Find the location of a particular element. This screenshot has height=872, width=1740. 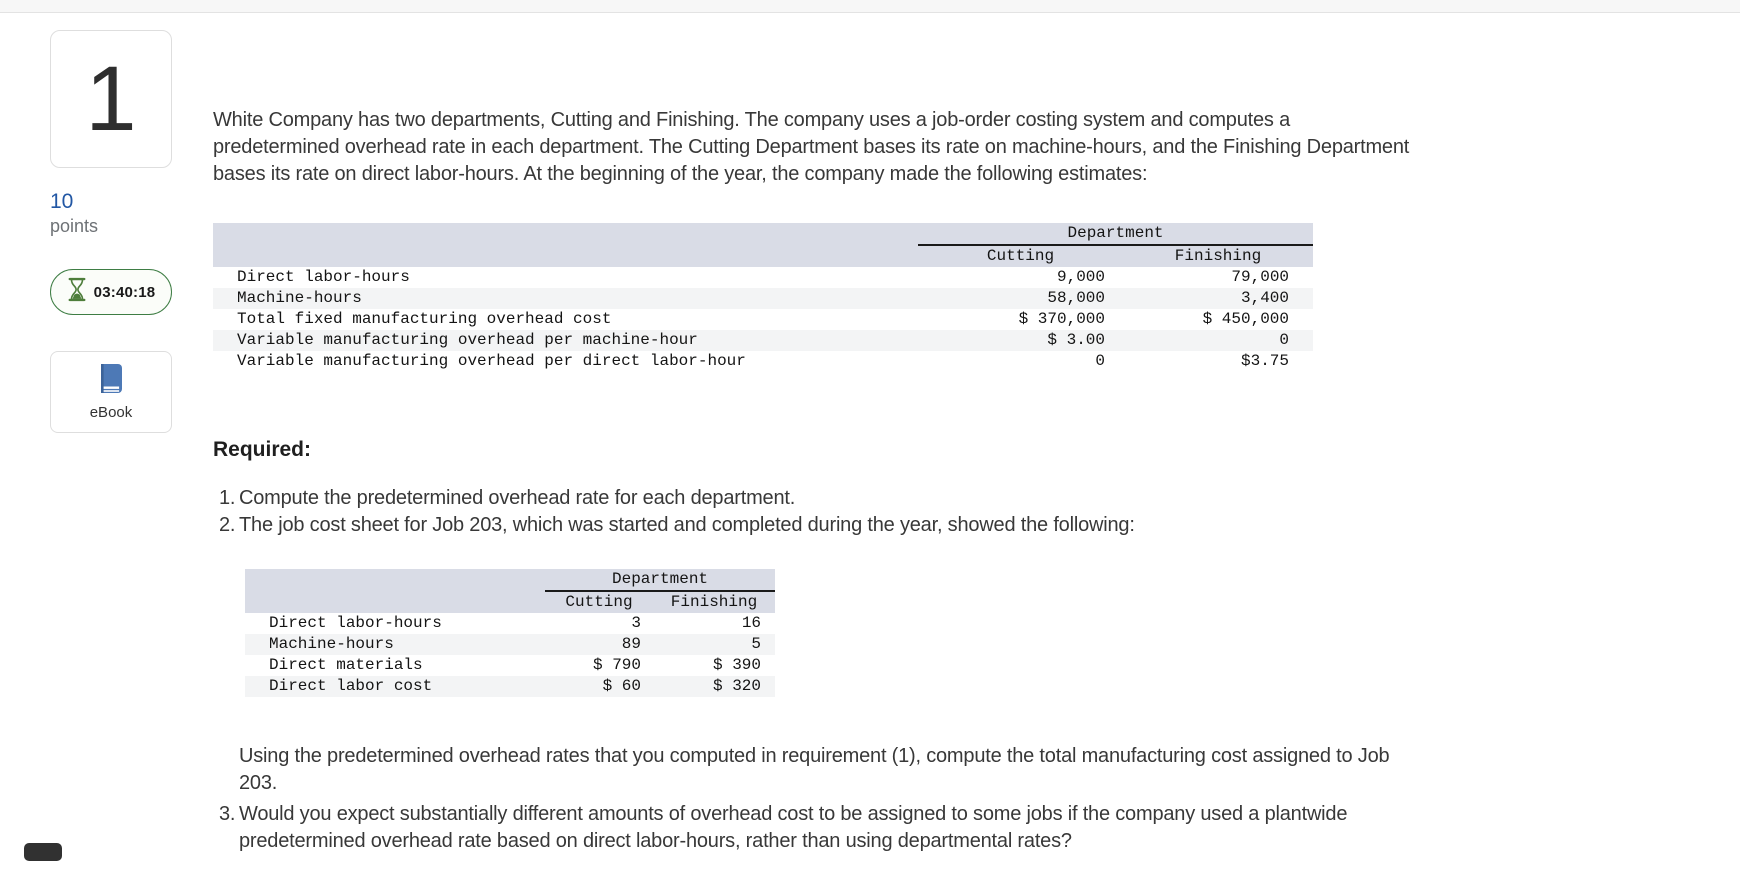

table-cell: $ 370,000 is located at coordinates (1061, 319).